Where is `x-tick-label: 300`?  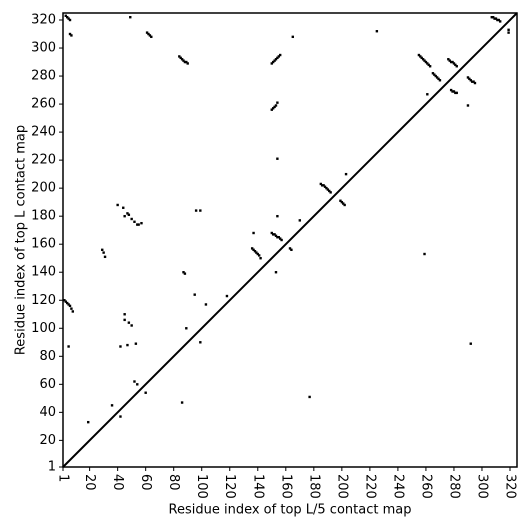 x-tick-label: 300 is located at coordinates (481, 486).